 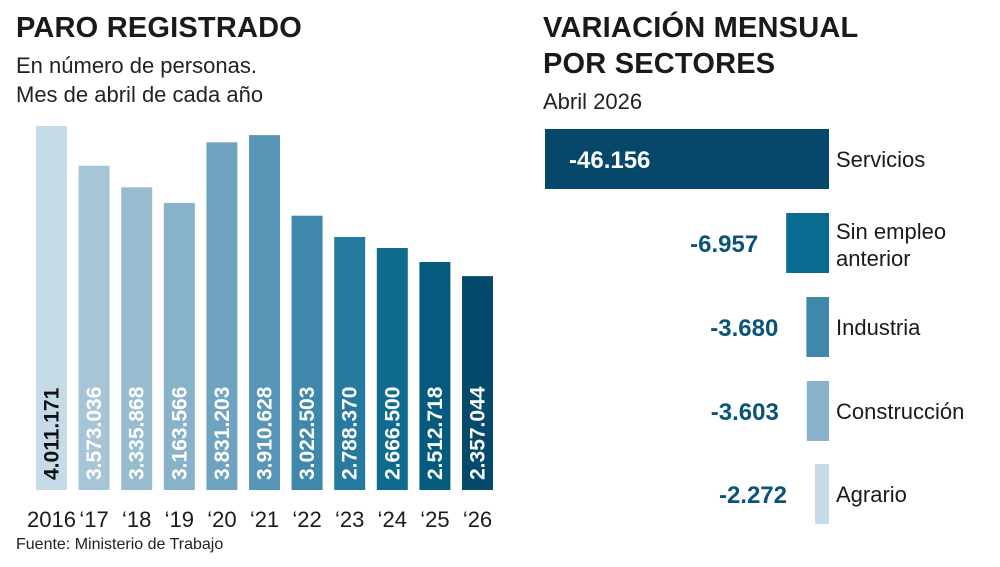 What do you see at coordinates (477, 519) in the screenshot?
I see `year-tick-label-10: ‘26` at bounding box center [477, 519].